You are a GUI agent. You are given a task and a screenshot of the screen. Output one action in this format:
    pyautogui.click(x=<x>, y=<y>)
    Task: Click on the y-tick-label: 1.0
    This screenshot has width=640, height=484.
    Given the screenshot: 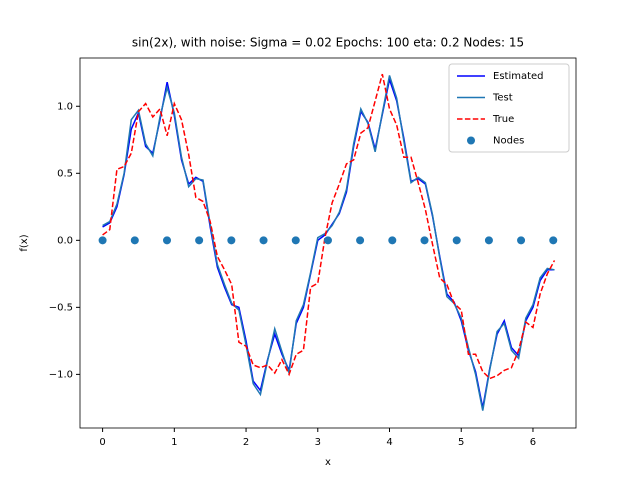 What is the action you would take?
    pyautogui.click(x=65, y=106)
    